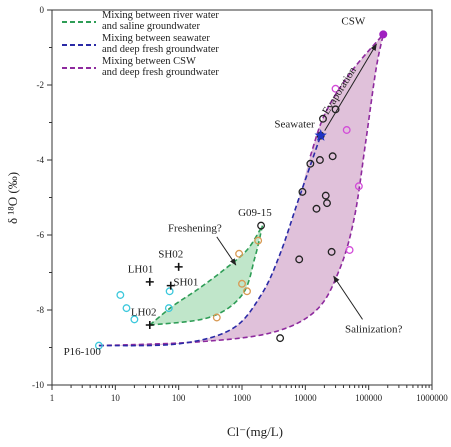 The image size is (451, 447). I want to click on y-tick-label: -8, so click(41, 310).